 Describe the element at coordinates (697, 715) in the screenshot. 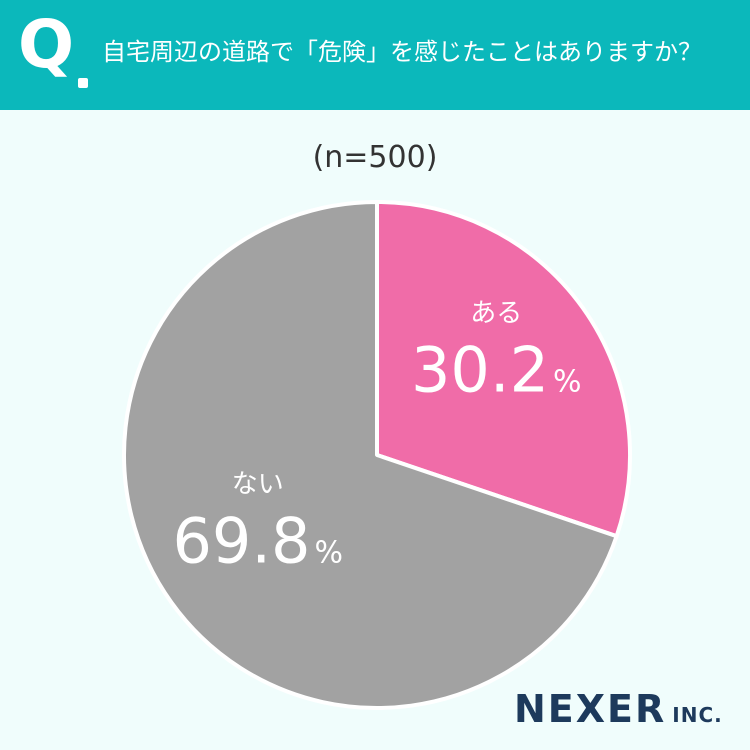

I see `brand-suffix: INC.` at that location.